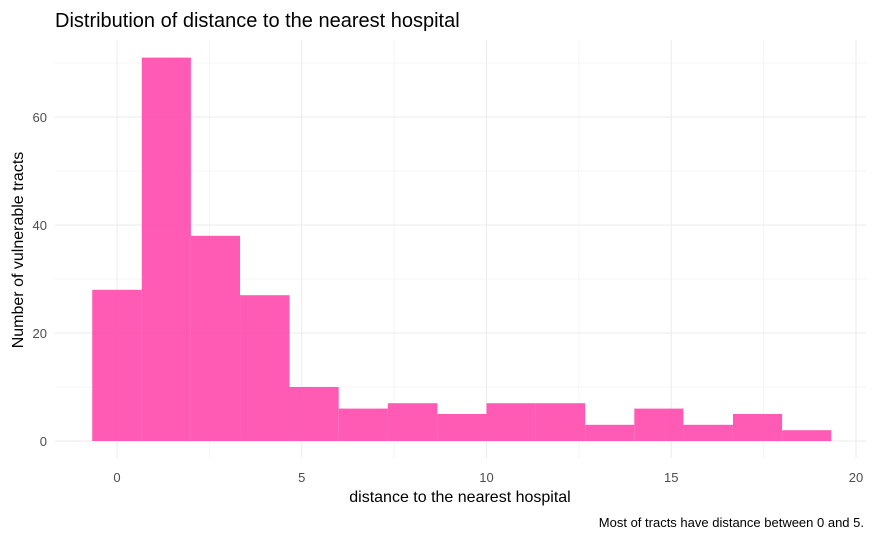  What do you see at coordinates (459, 497) in the screenshot?
I see `x-axis-title: distance to the nearest hospital` at bounding box center [459, 497].